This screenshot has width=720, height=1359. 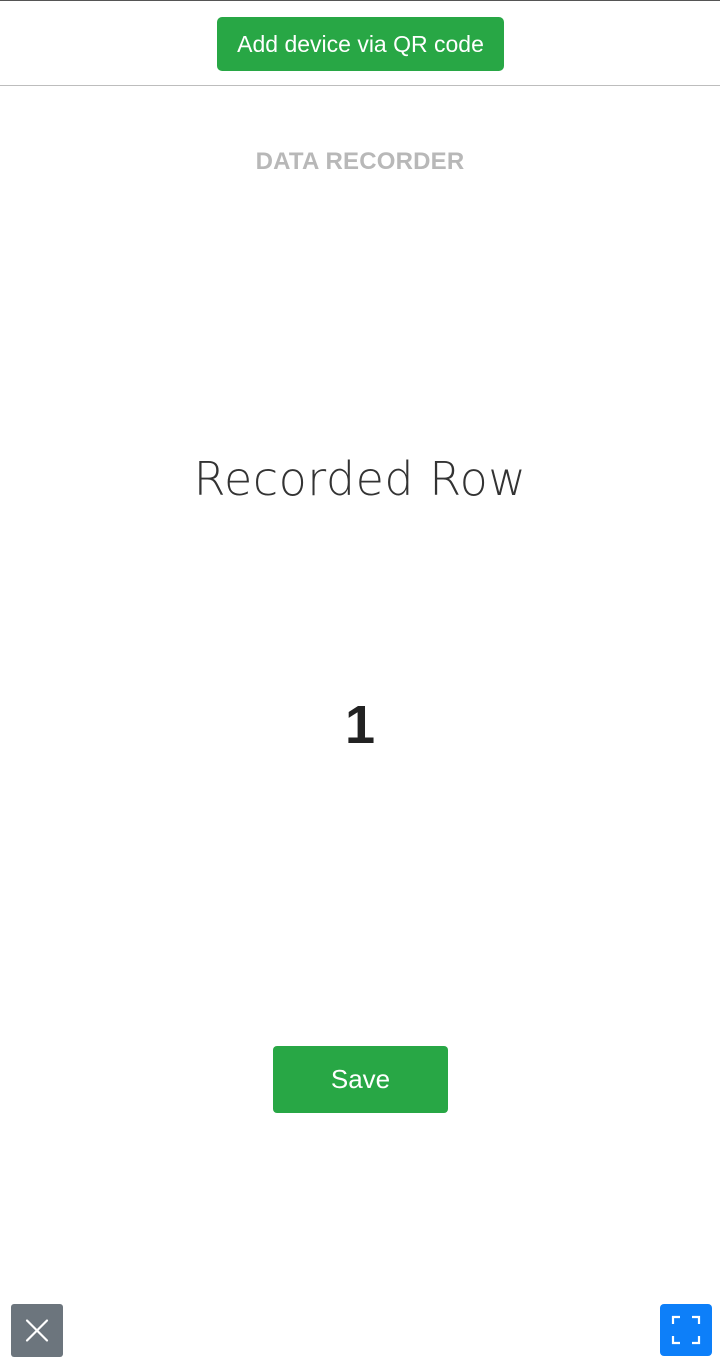 I want to click on fullscreen-button, so click(x=686, y=1330).